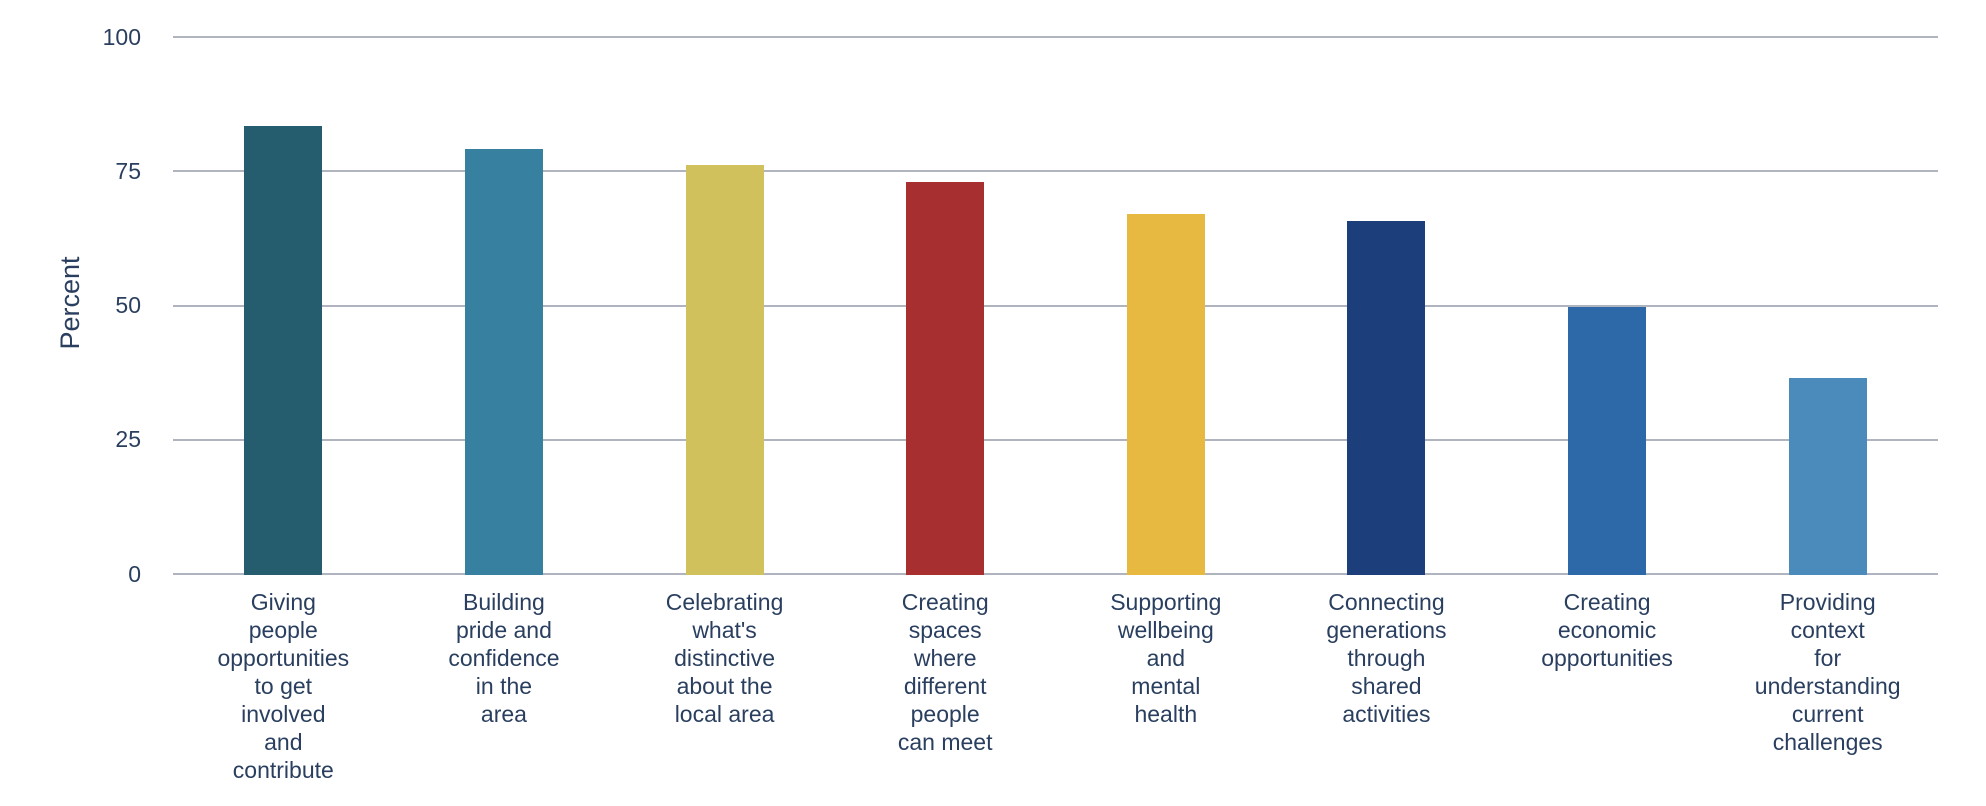 This screenshot has height=806, width=1986. What do you see at coordinates (1055, 574) in the screenshot?
I see `x-axis-line` at bounding box center [1055, 574].